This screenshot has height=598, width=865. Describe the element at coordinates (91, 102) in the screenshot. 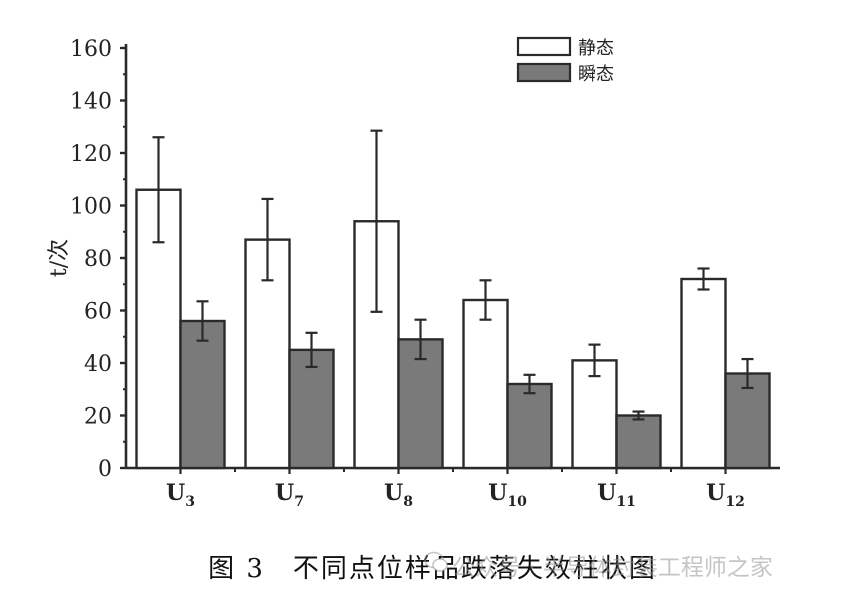

I see `y-tick-label: 140` at that location.